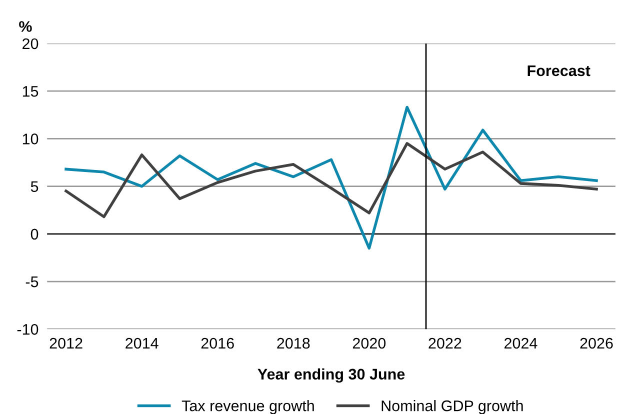 Image resolution: width=628 pixels, height=414 pixels. I want to click on y-tick-label: -10, so click(27, 329).